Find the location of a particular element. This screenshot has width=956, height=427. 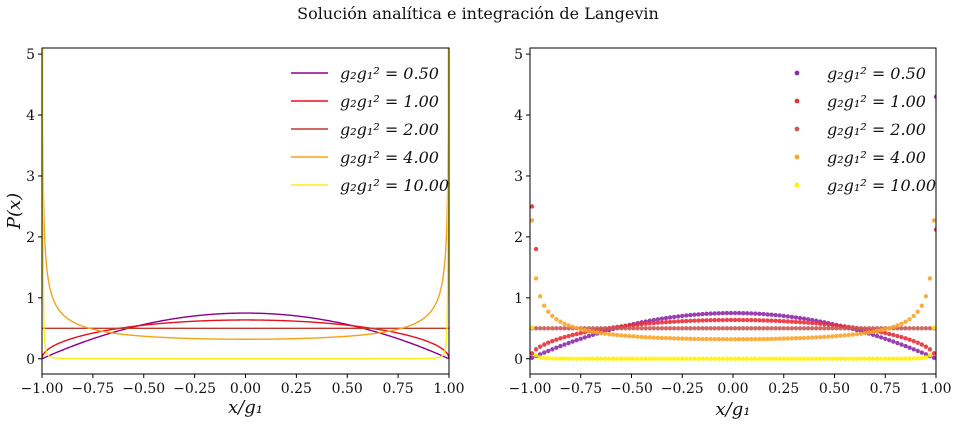

legend-label-0: g₂g₁² = 0.50 is located at coordinates (876, 73).